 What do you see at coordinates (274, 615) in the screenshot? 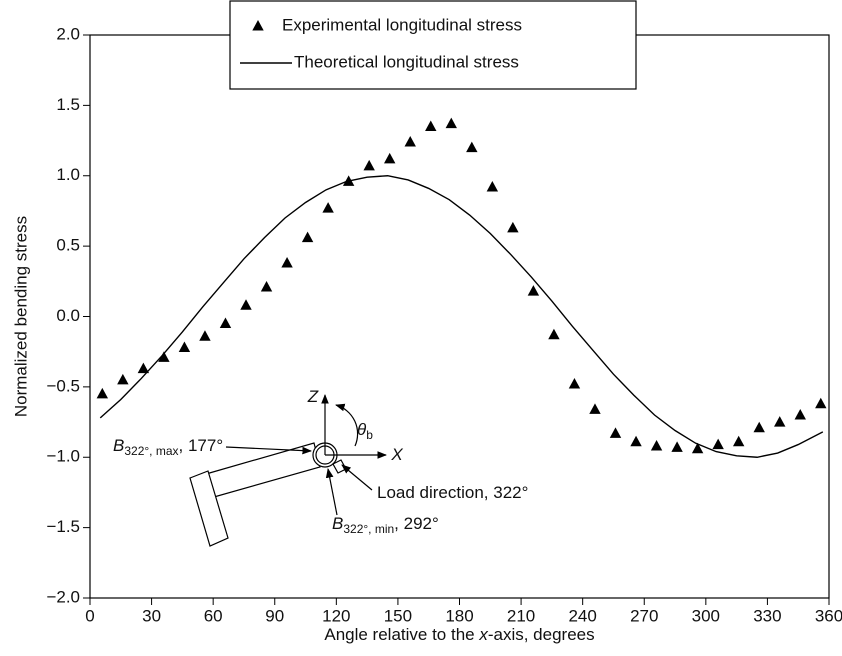
I see `x-tick-label: 90` at bounding box center [274, 615].